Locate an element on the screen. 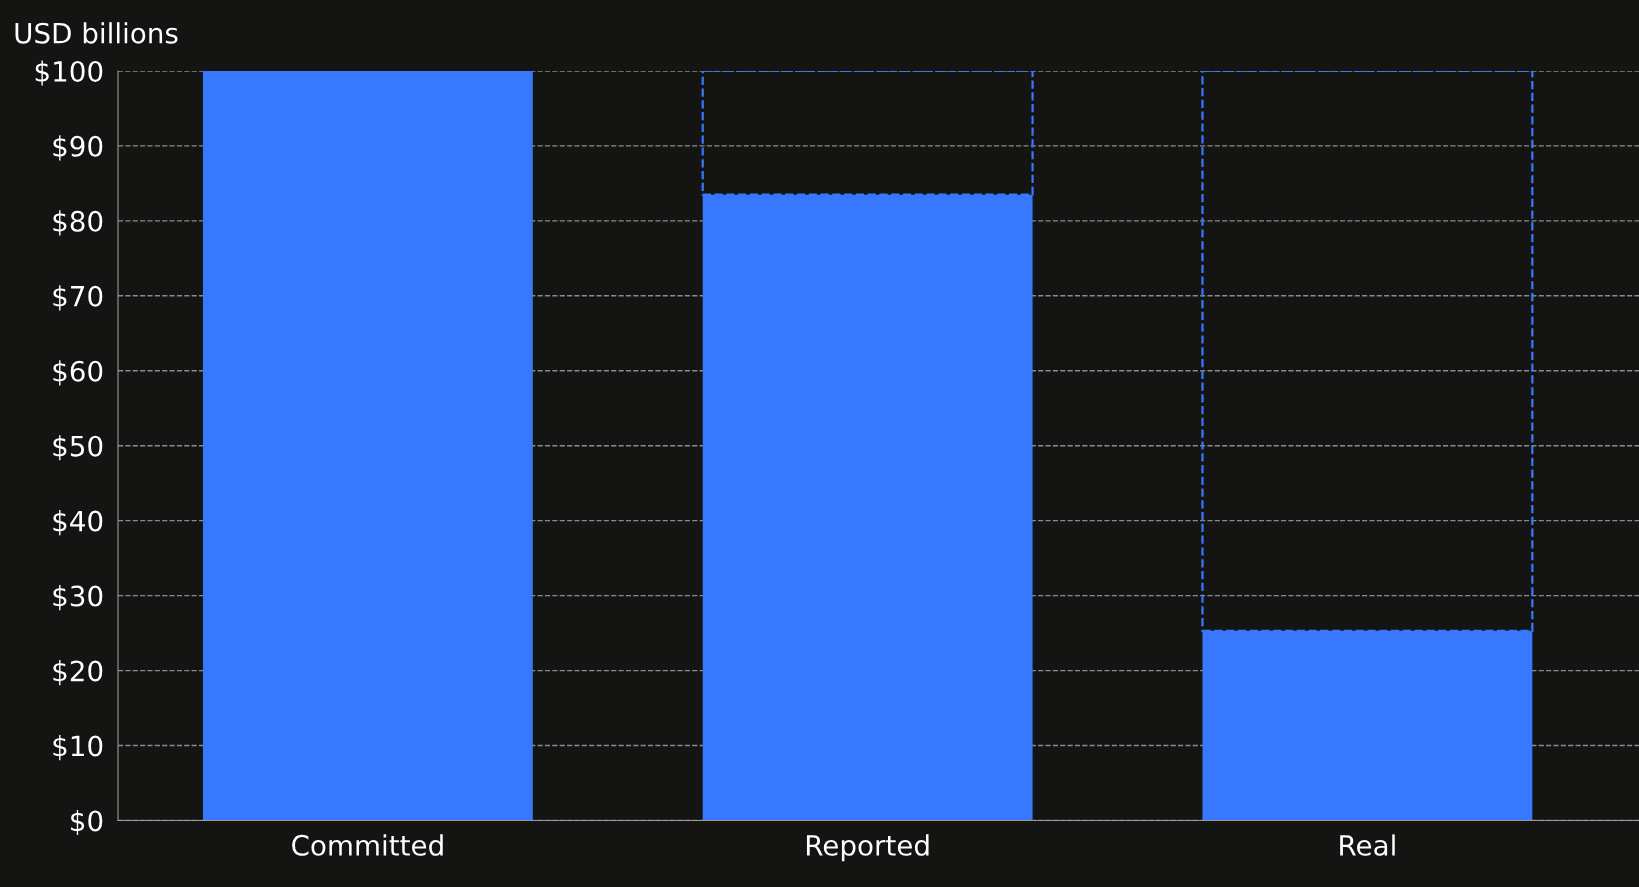  y-tick-label: $50 is located at coordinates (78, 448).